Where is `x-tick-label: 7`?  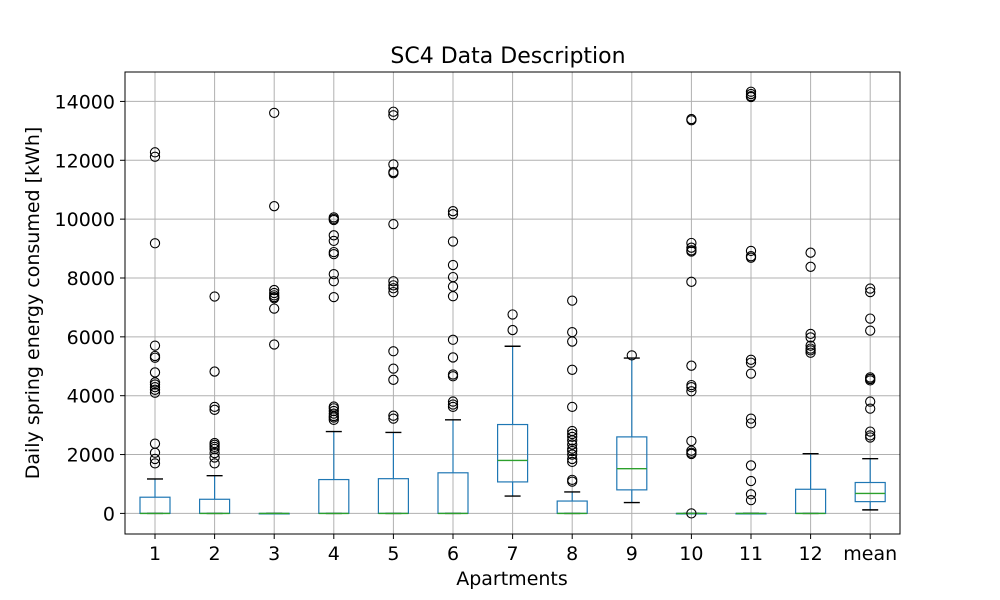
x-tick-label: 7 is located at coordinates (513, 554).